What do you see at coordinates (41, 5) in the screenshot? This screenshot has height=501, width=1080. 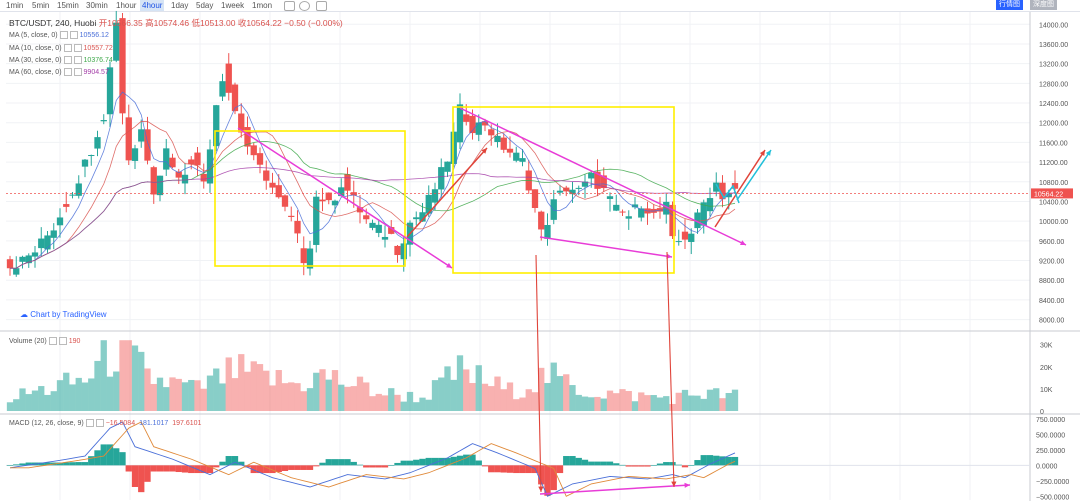 I see `timeframe-5min: 5min` at bounding box center [41, 5].